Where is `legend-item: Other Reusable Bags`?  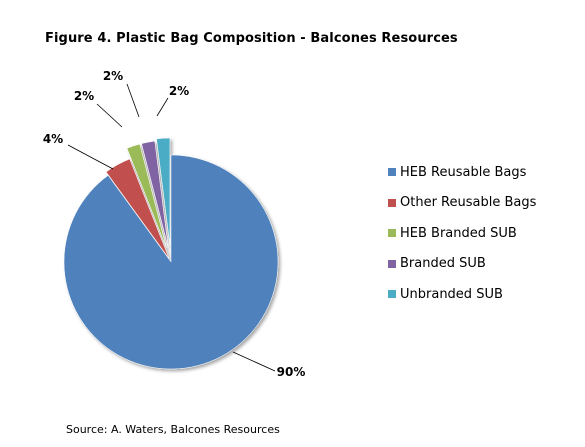
legend-item: Other Reusable Bags is located at coordinates (462, 203).